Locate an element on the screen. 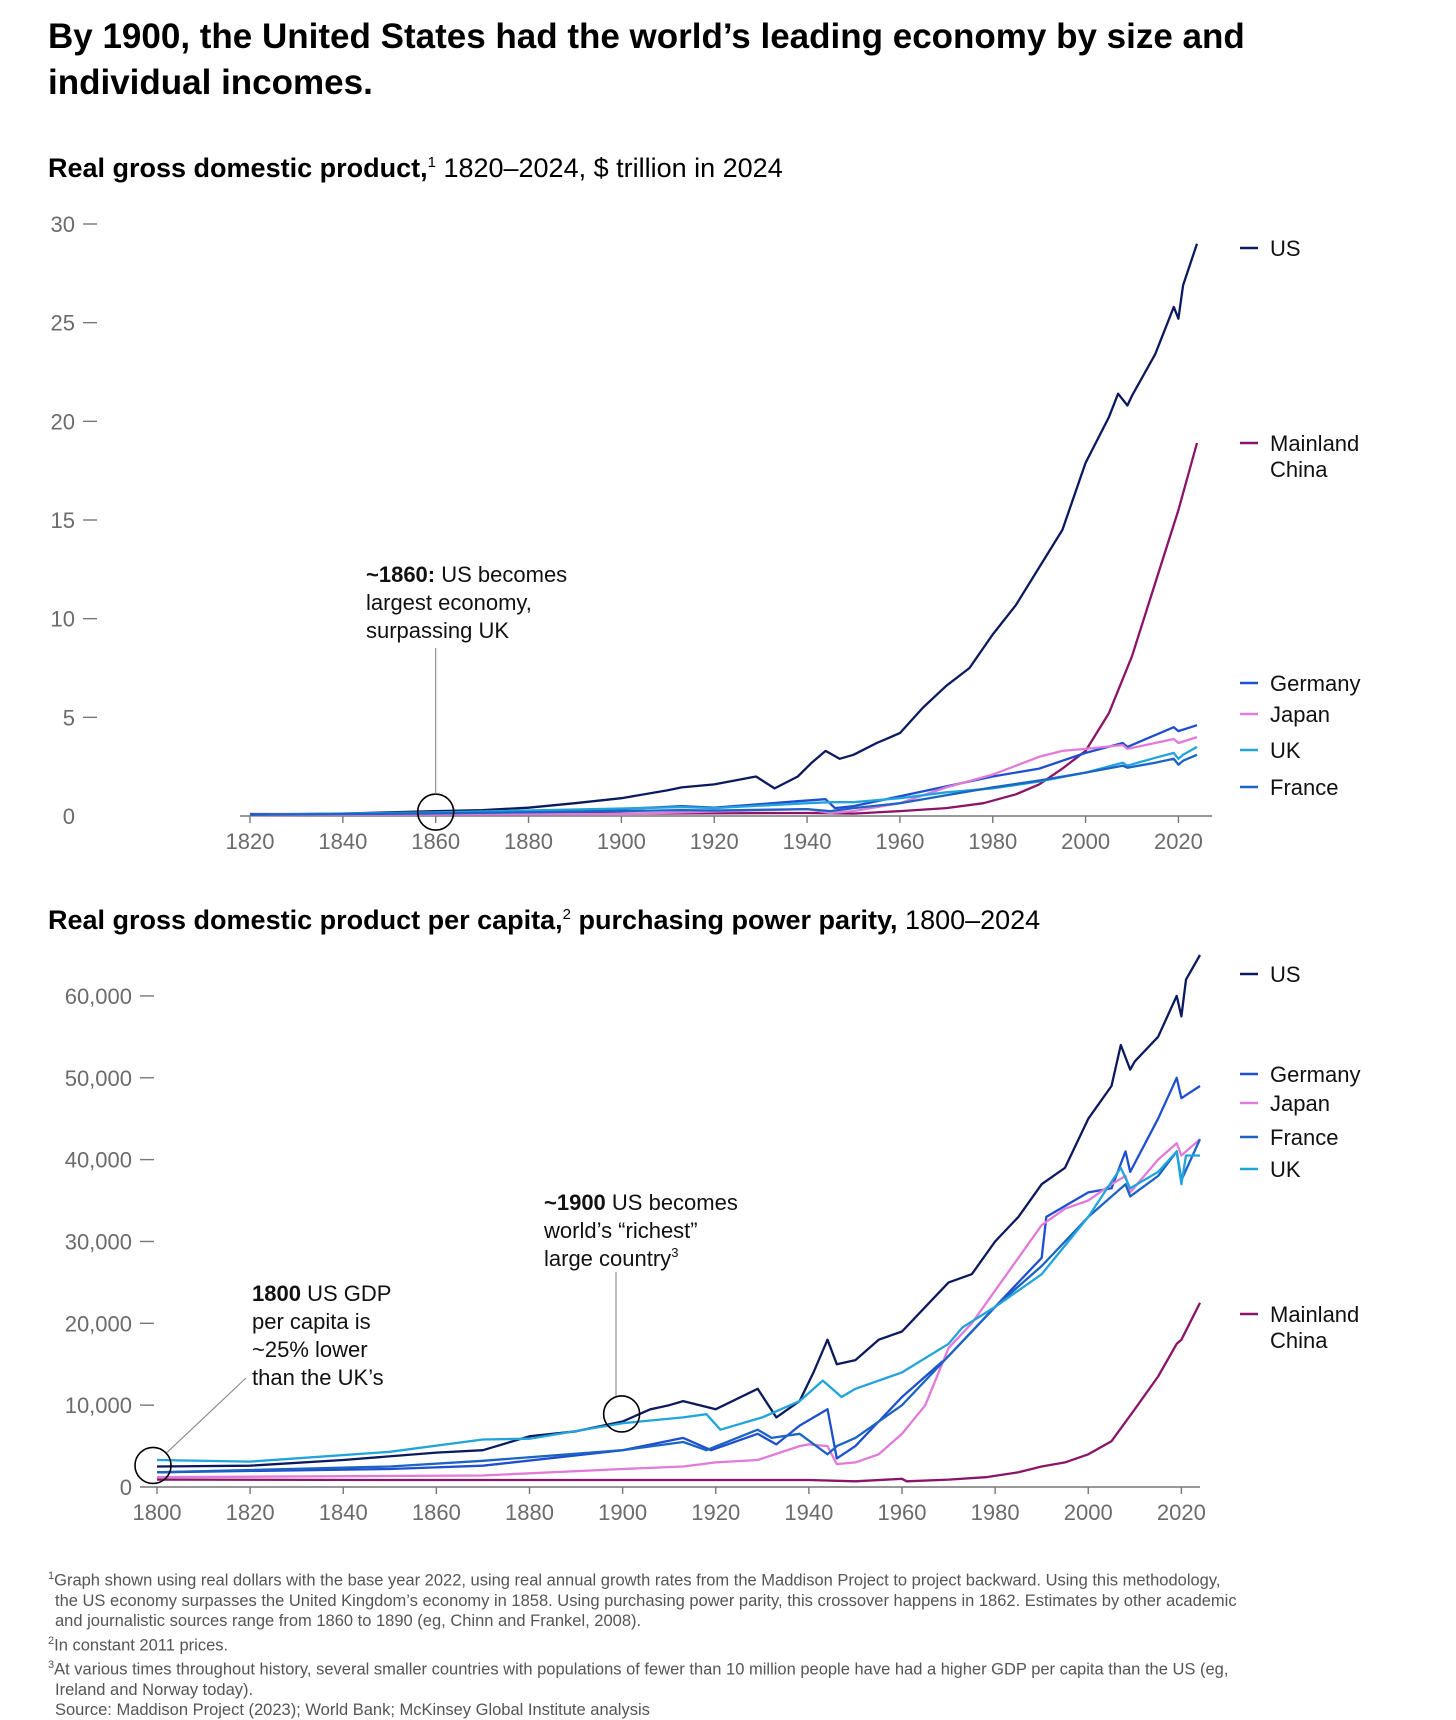 This screenshot has height=1720, width=1456. annotation-1800-line-4: than the UK’s is located at coordinates (318, 1377).